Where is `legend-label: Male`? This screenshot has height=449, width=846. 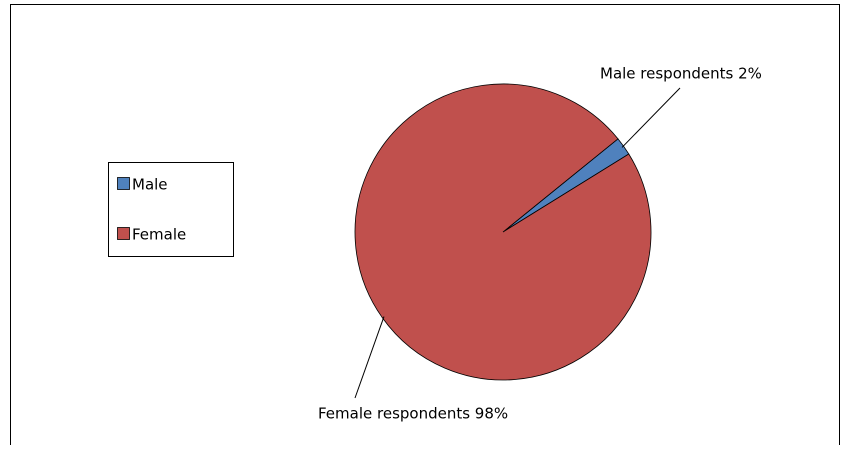
legend-label: Male is located at coordinates (150, 185).